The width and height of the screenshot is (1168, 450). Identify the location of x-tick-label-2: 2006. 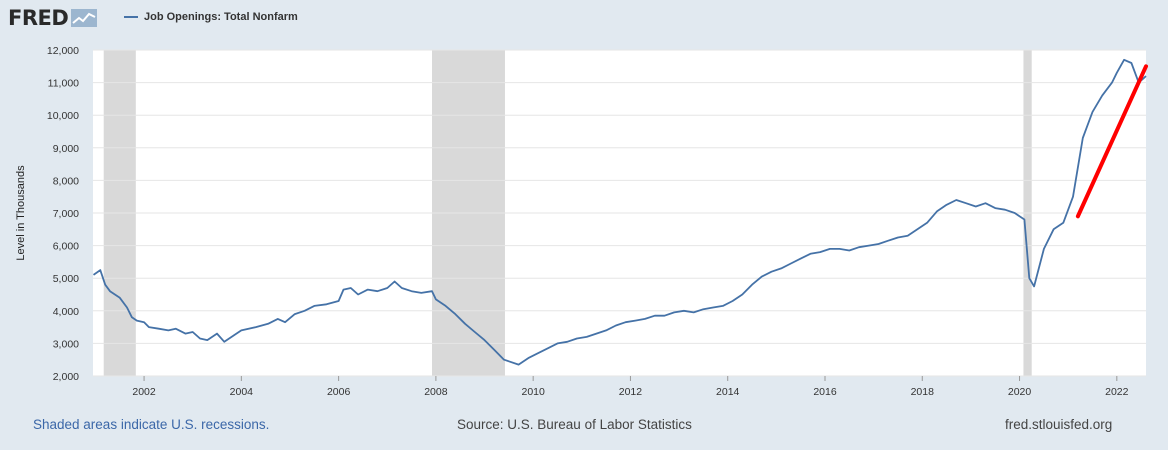
(339, 392).